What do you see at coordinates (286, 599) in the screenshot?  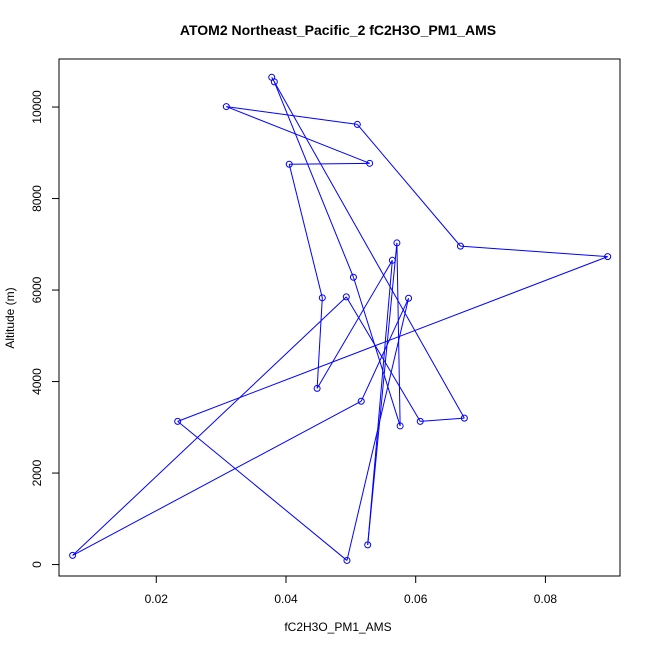 I see `x-tick-label: 0.04` at bounding box center [286, 599].